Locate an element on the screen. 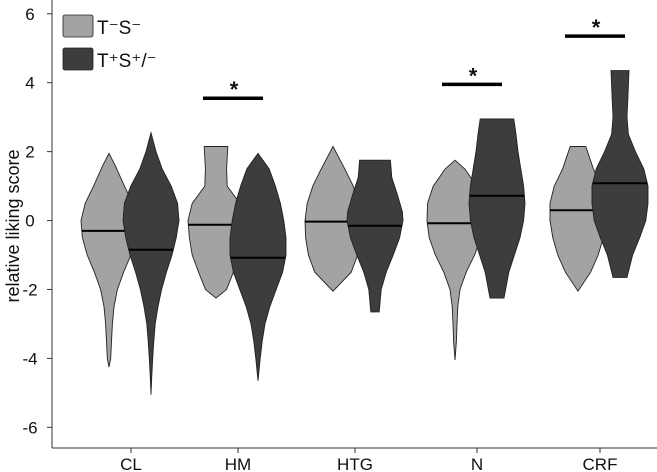  x-tick-label: N is located at coordinates (477, 463).